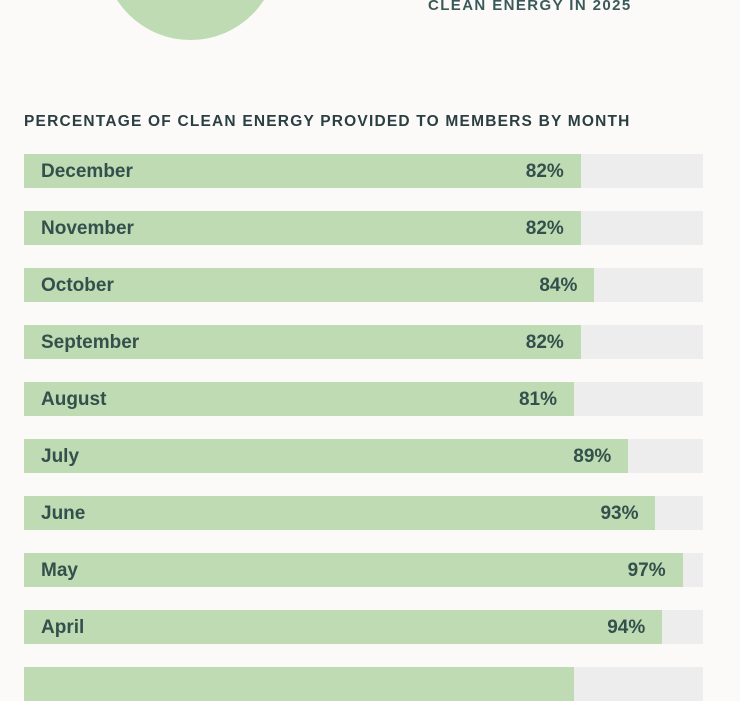 The height and width of the screenshot is (701, 740). What do you see at coordinates (619, 513) in the screenshot?
I see `value-label: 93%` at bounding box center [619, 513].